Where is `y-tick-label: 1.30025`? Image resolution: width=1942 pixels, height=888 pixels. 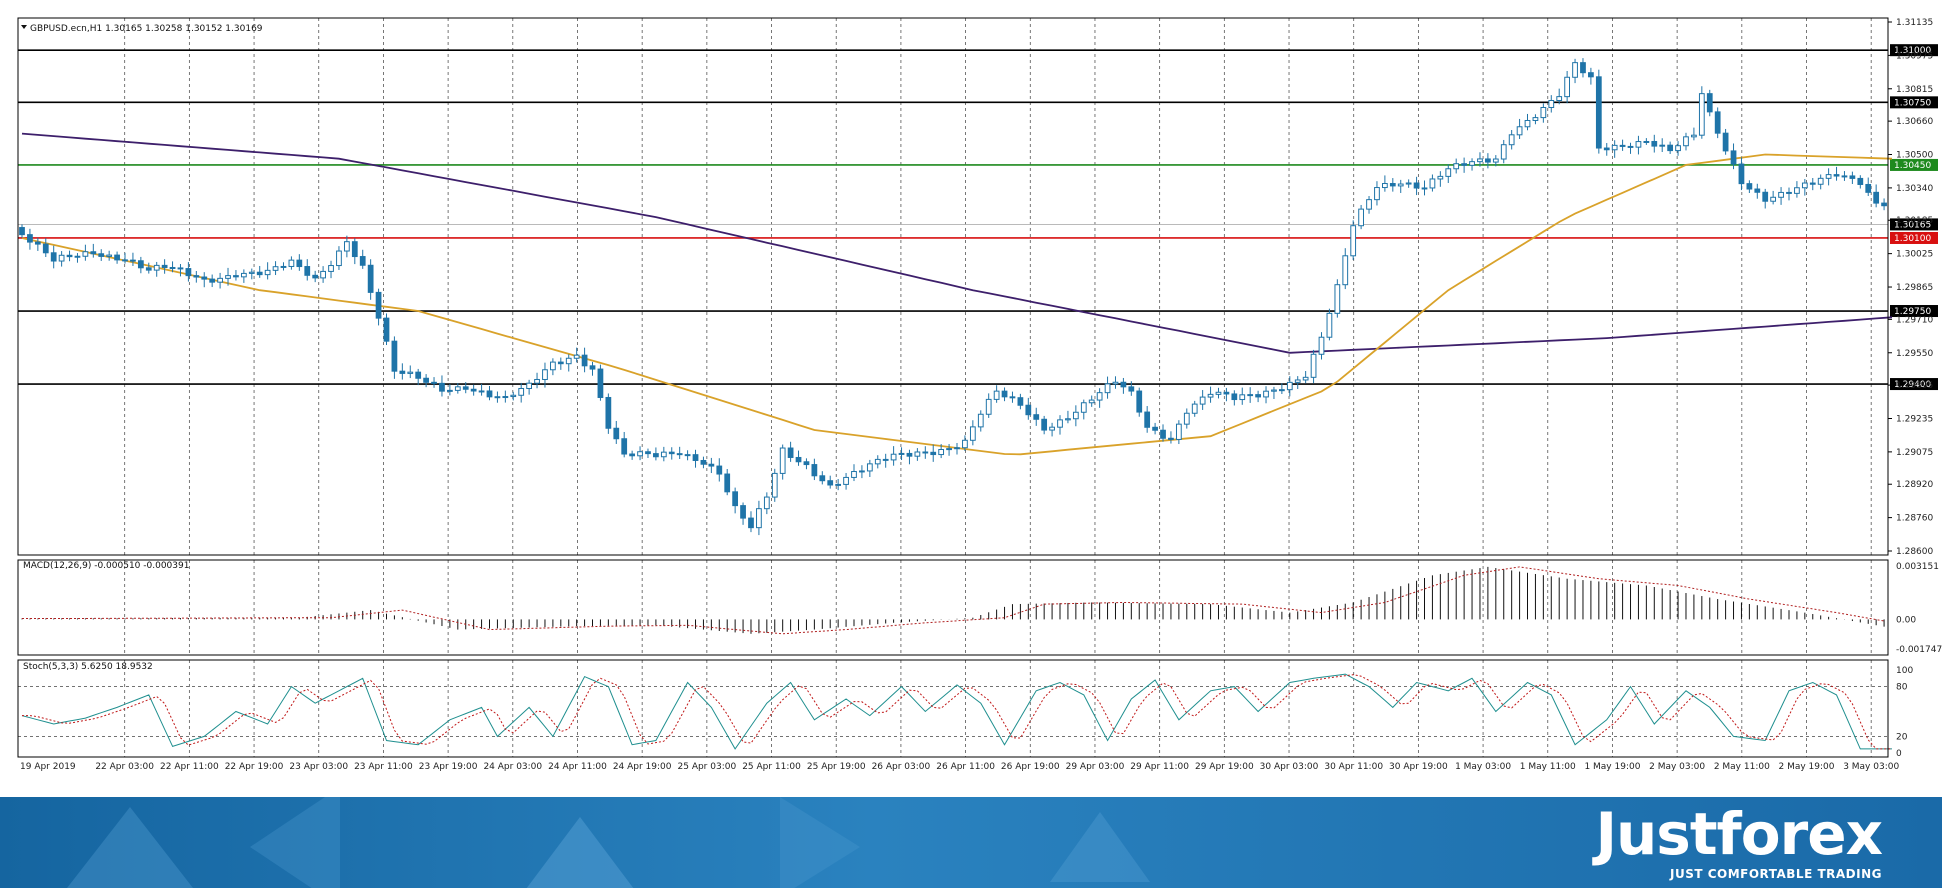
y-tick-label: 1.30025 is located at coordinates (1914, 255).